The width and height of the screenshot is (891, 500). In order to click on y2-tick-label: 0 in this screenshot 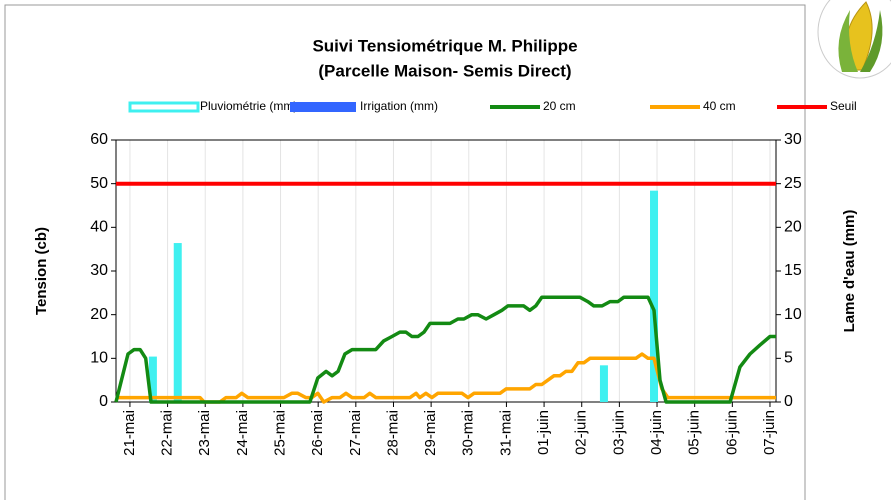, I will do `click(788, 401)`.